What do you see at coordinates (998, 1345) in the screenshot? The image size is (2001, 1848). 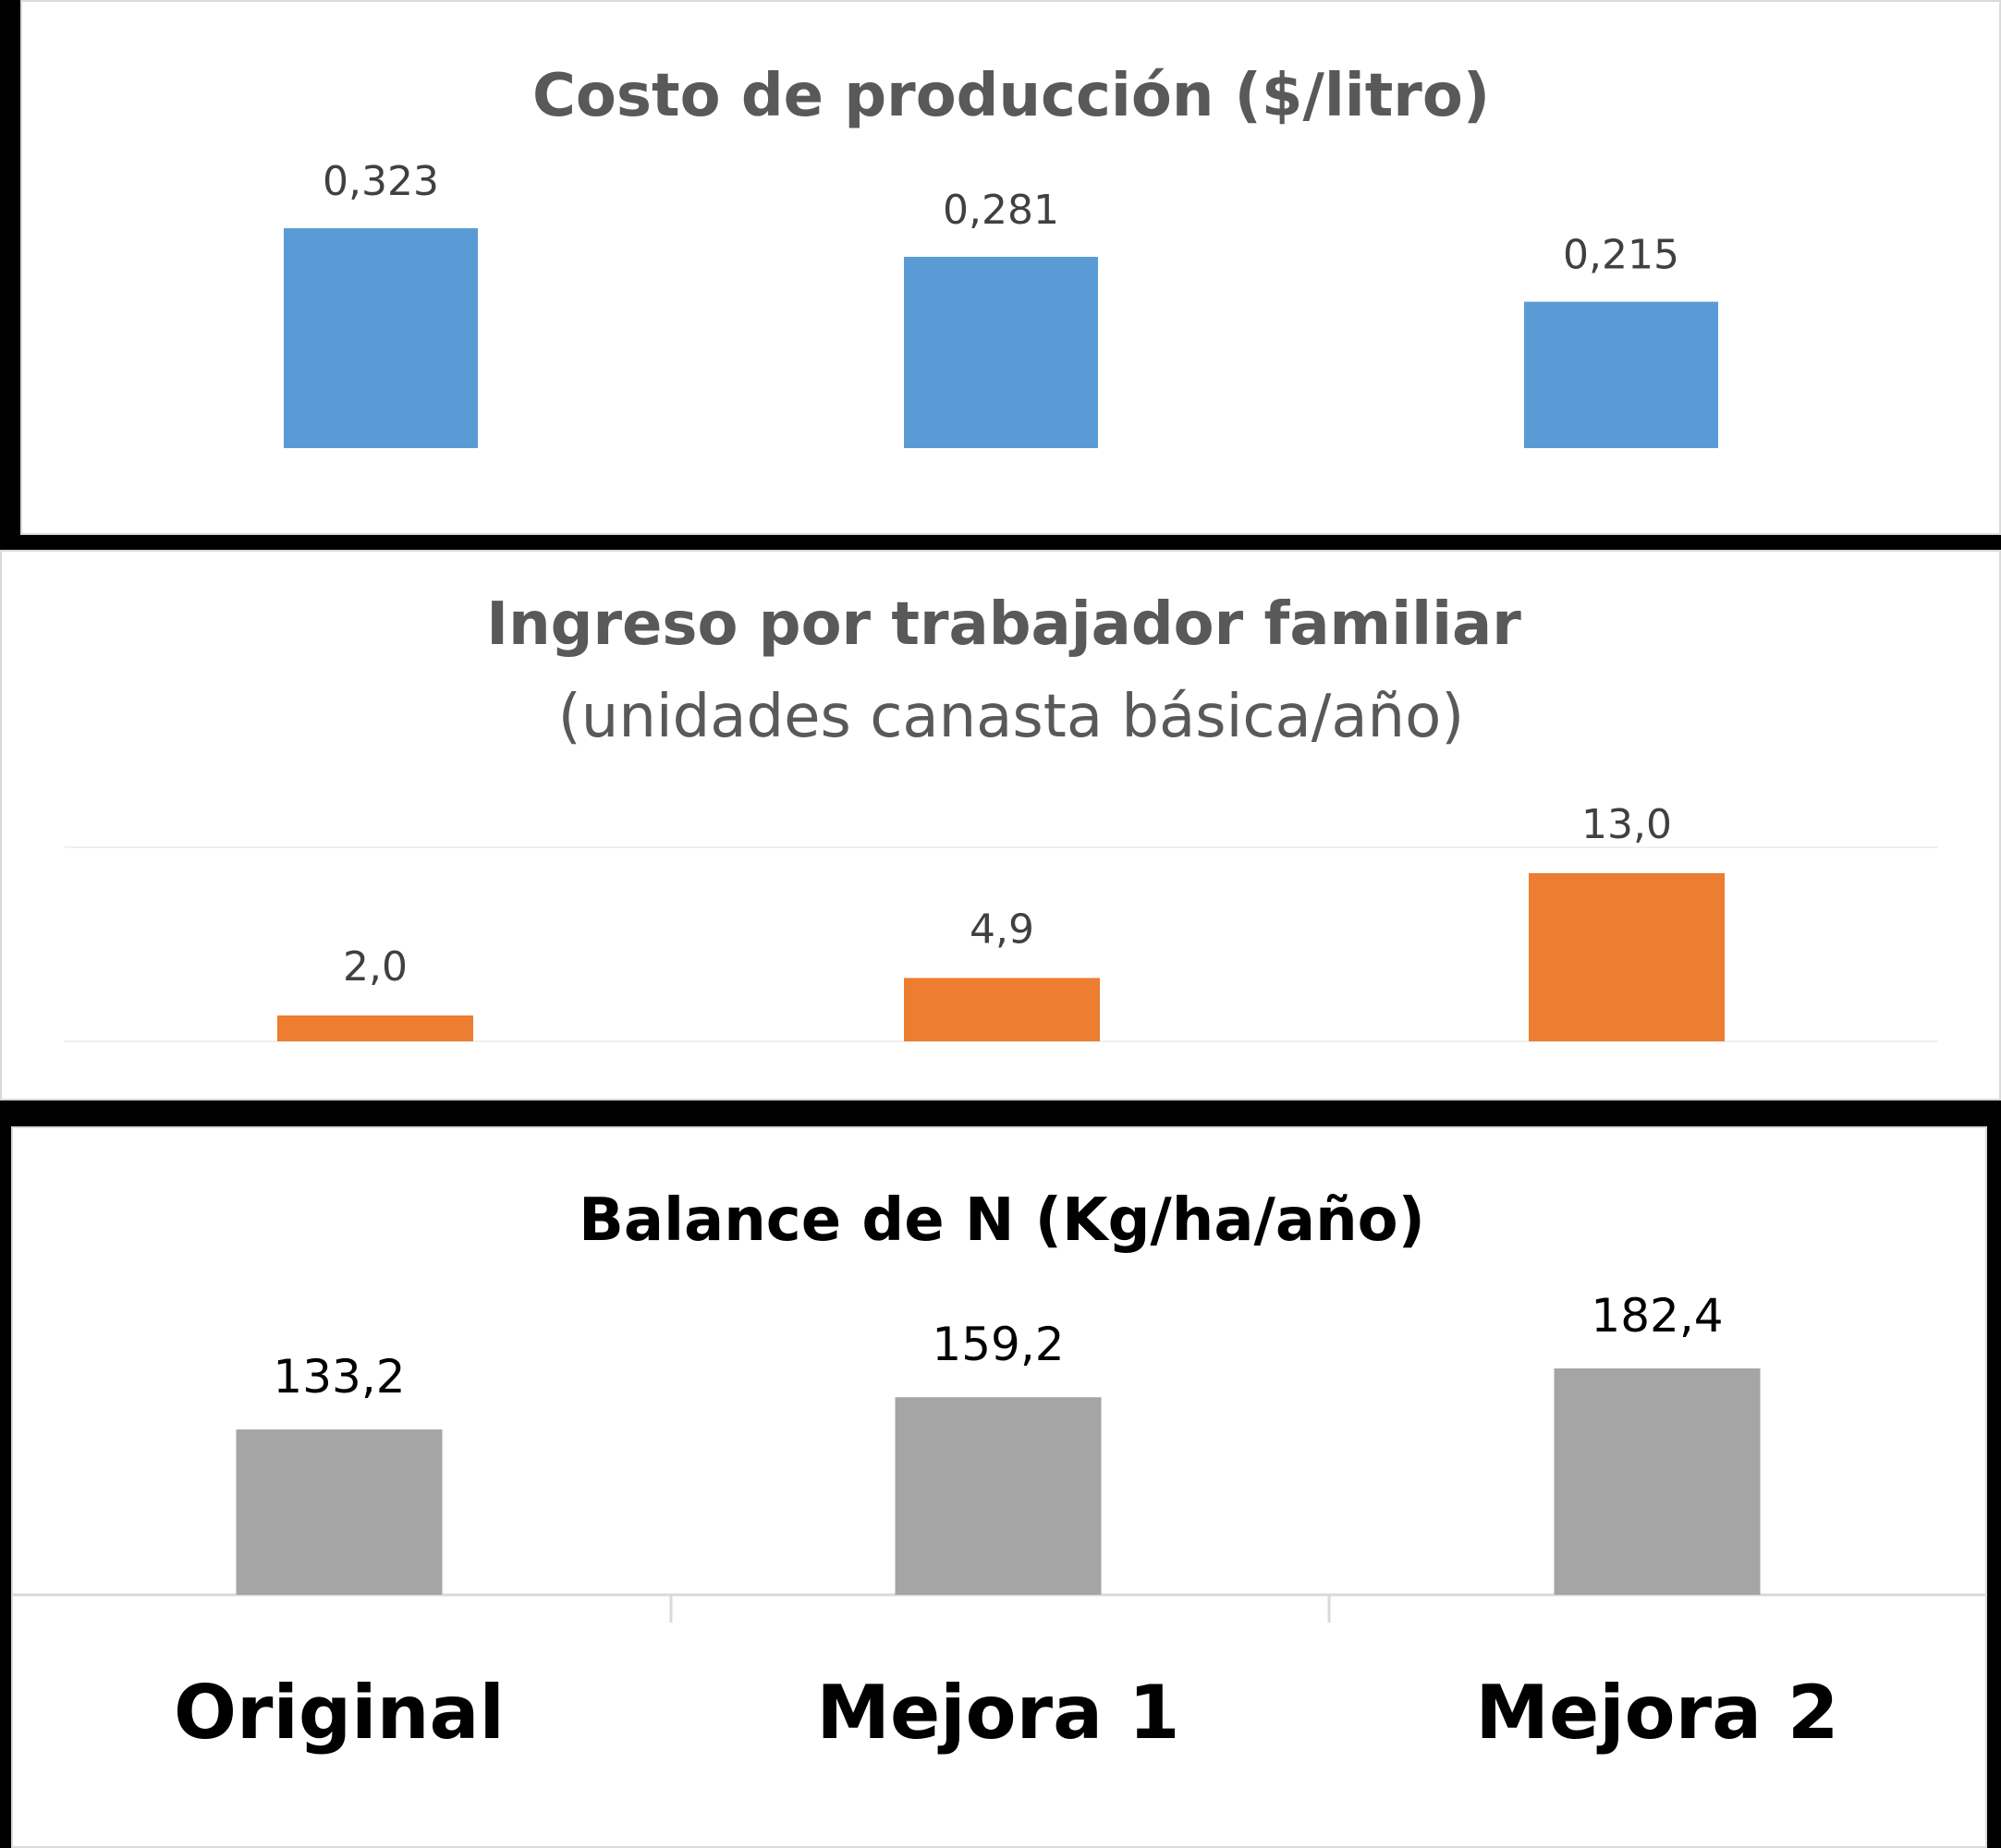 I see `data-label: 159,2` at bounding box center [998, 1345].